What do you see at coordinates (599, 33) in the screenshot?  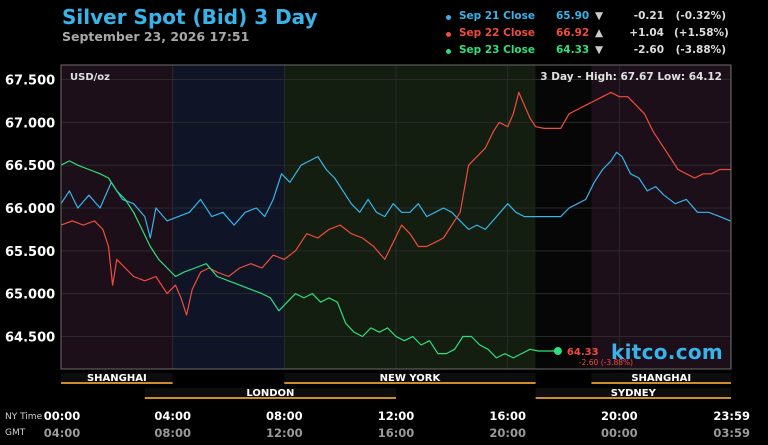 I see `legend-arrow: ▲` at bounding box center [599, 33].